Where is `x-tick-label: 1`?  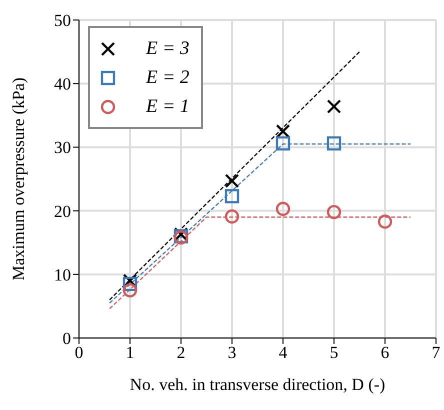
x-tick-label: 1 is located at coordinates (130, 352).